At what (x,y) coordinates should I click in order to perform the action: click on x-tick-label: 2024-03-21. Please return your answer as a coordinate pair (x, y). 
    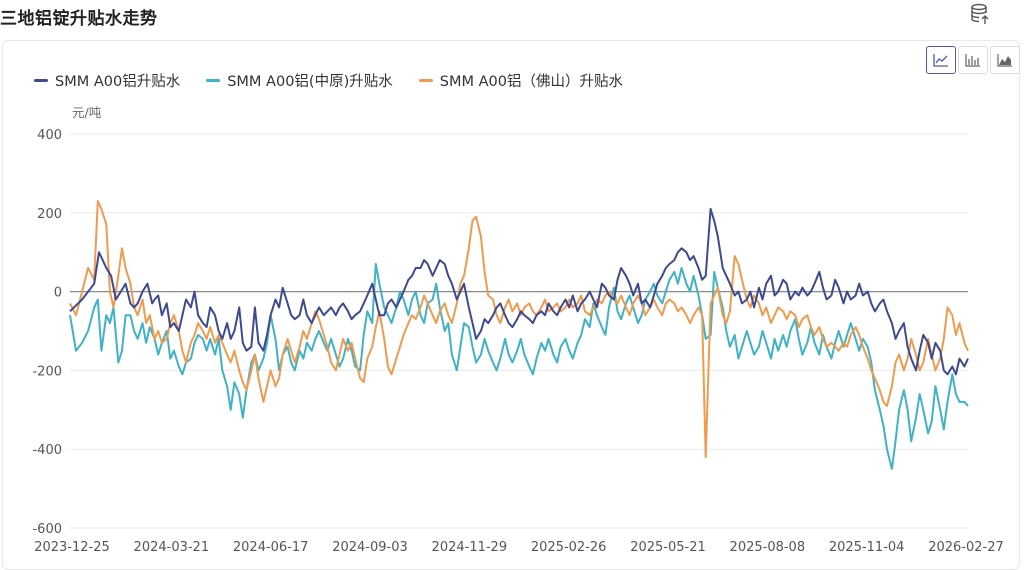
    Looking at the image, I should click on (172, 547).